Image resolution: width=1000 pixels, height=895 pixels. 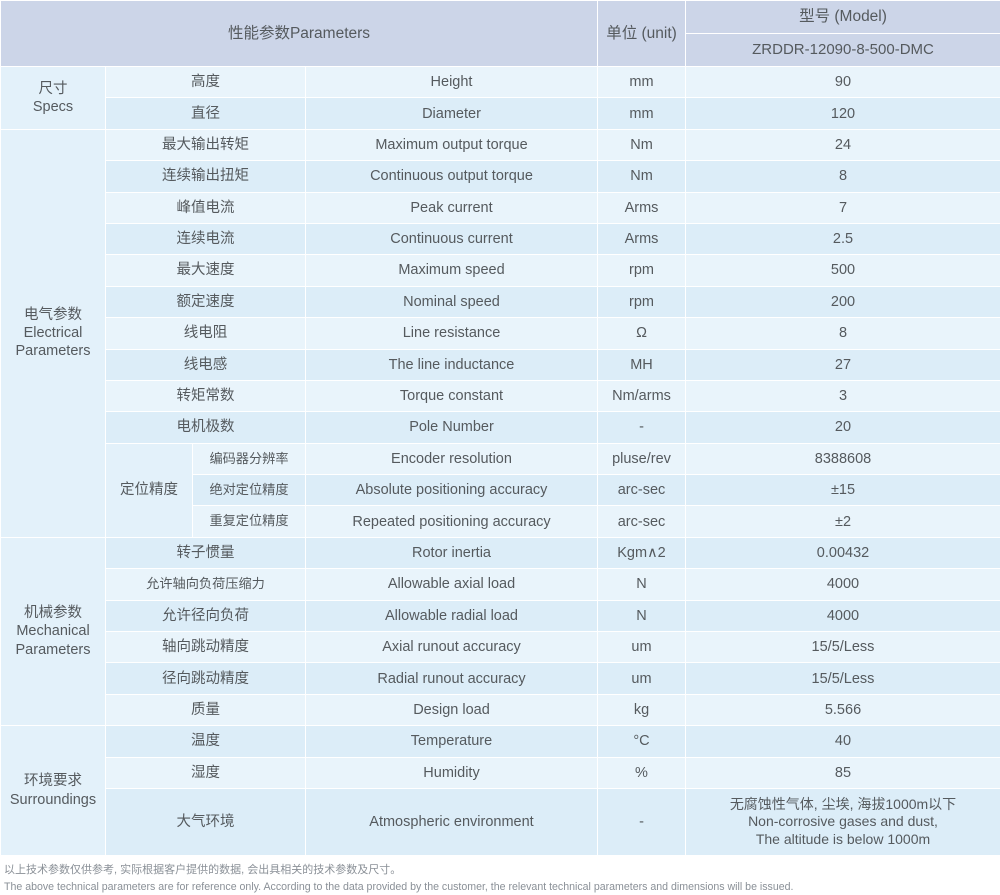 I want to click on param-label-en: Temperature, so click(x=452, y=741).